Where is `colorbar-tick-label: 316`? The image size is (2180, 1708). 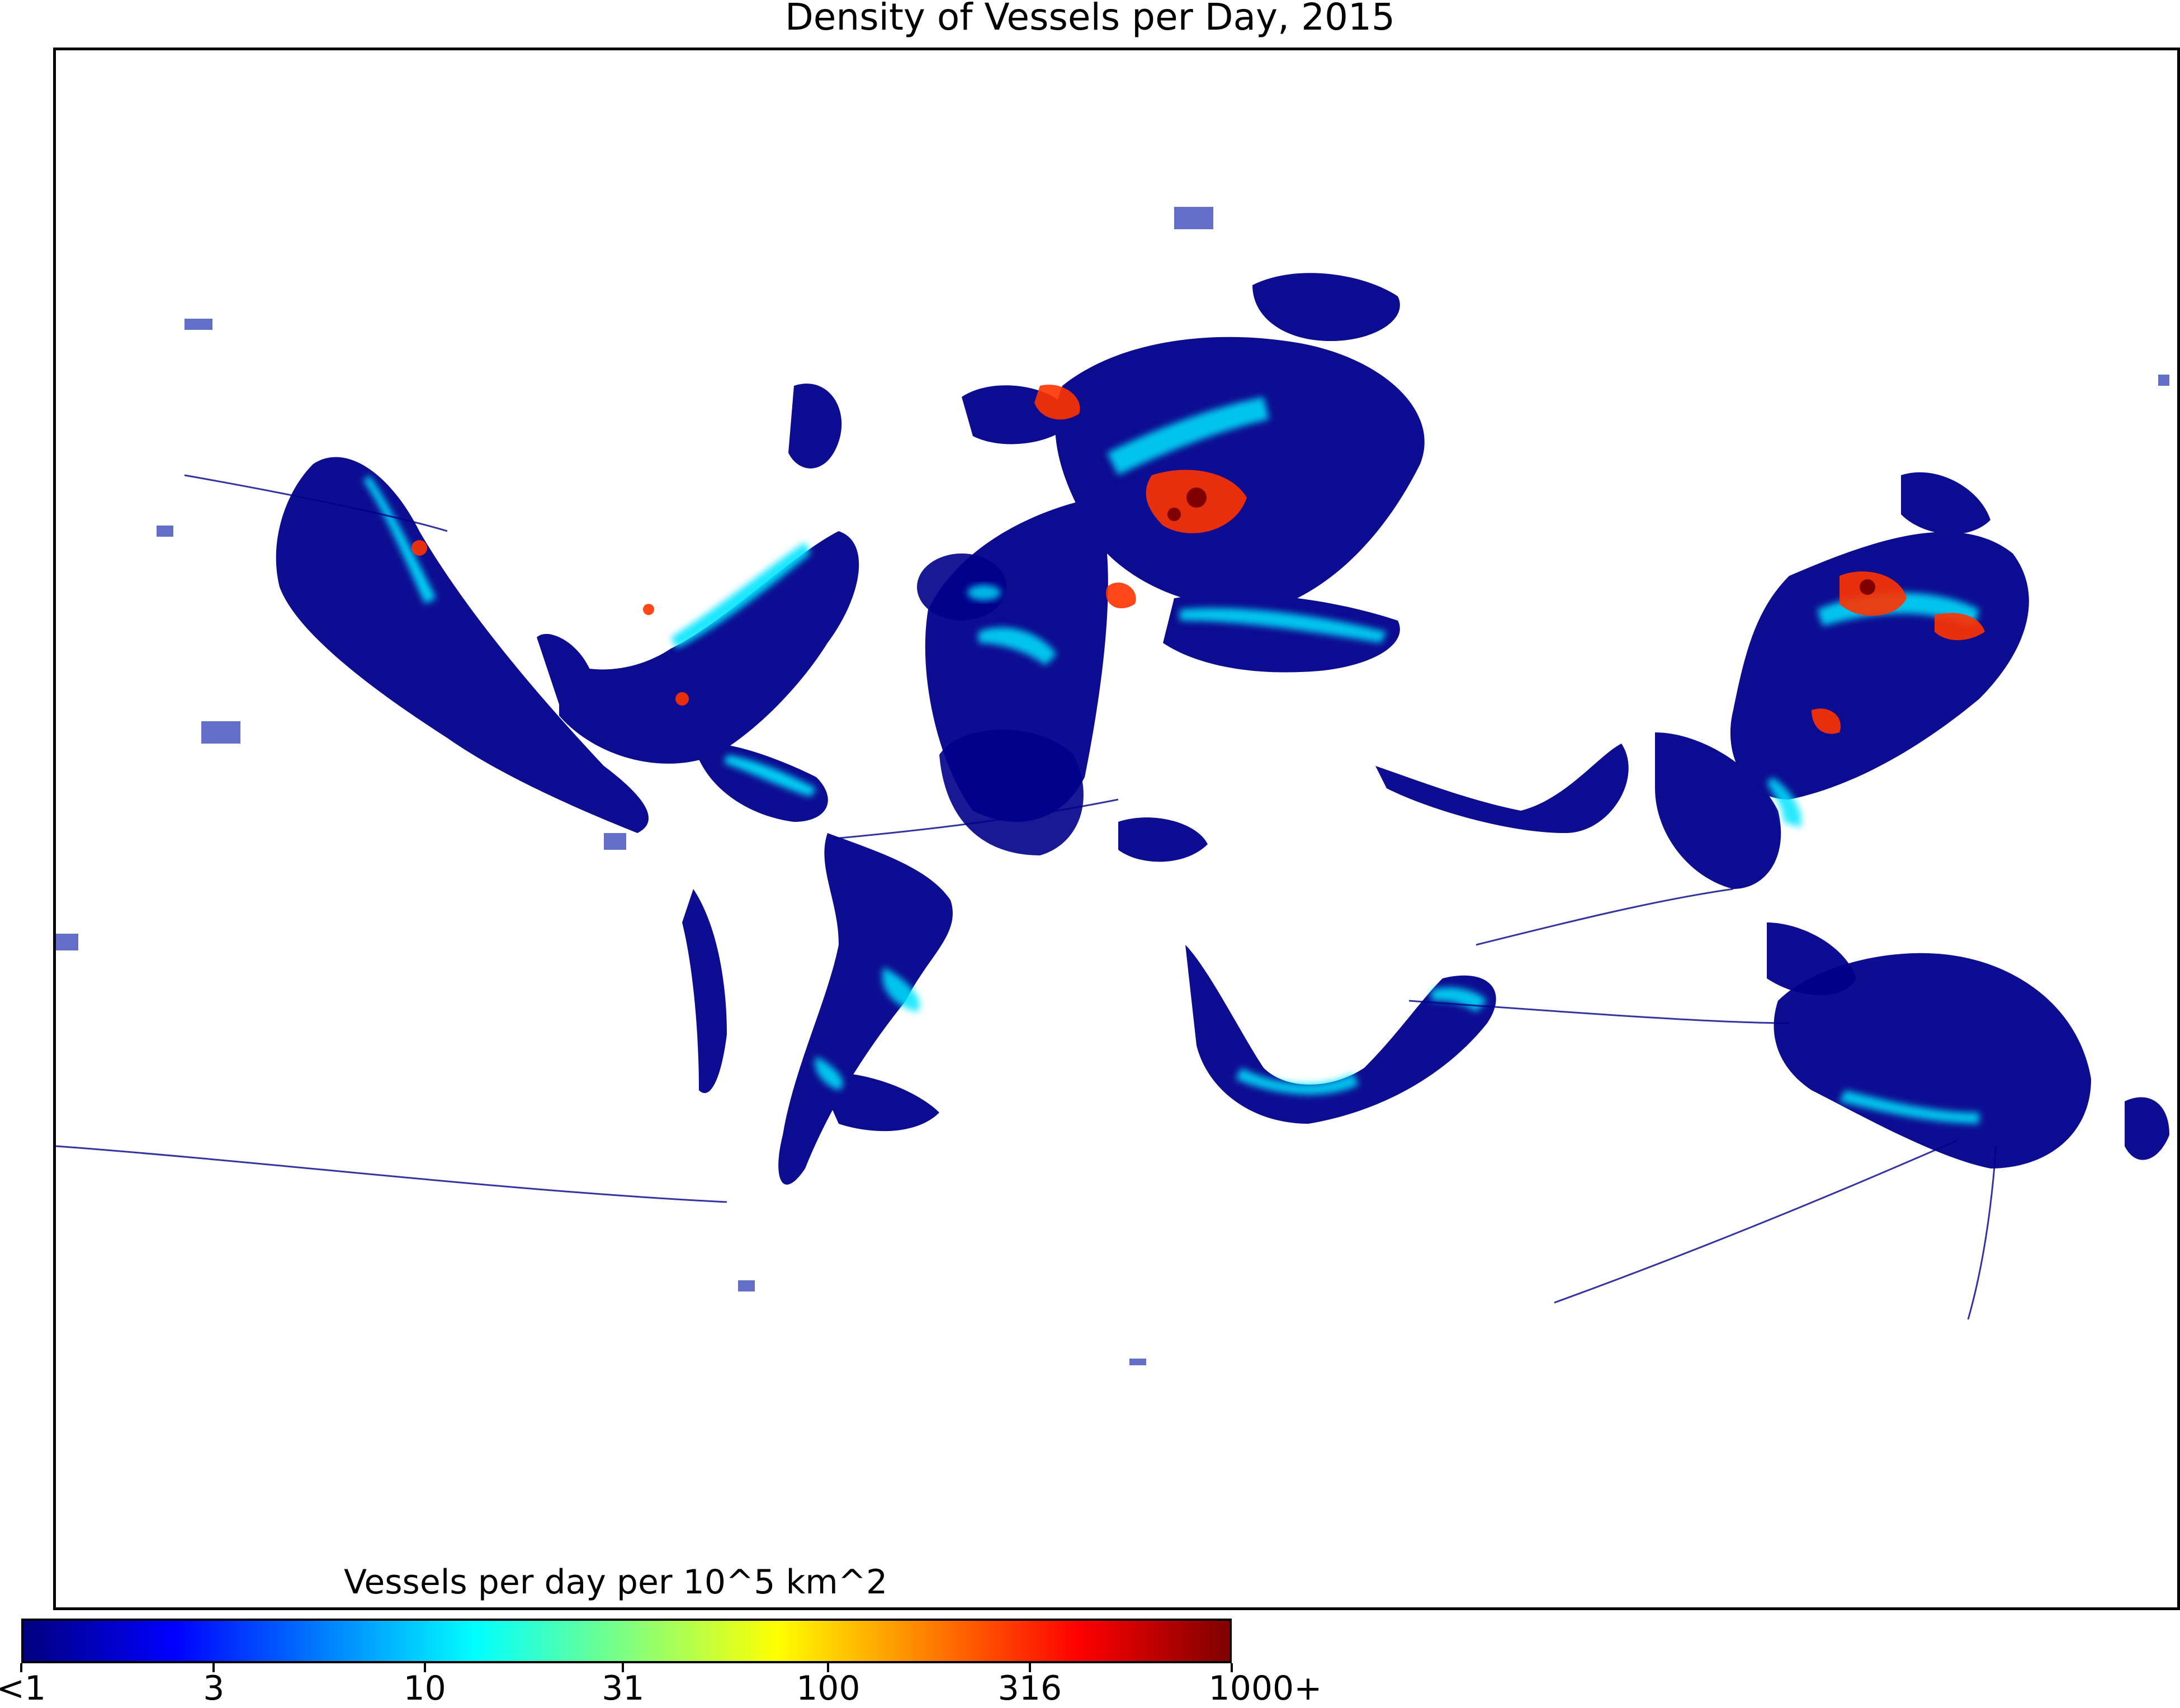
colorbar-tick-label: 316 is located at coordinates (1029, 1688).